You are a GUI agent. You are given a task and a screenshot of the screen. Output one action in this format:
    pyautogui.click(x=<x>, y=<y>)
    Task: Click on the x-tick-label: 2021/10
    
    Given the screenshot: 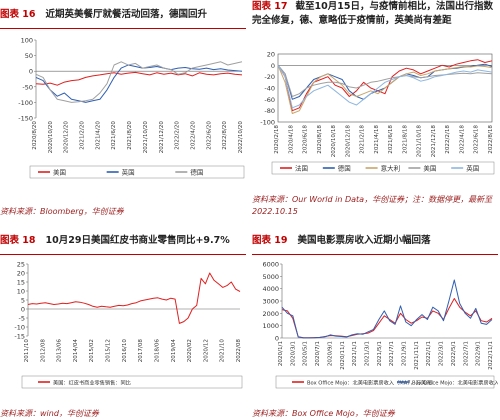 What is the action you would take?
    pyautogui.click(x=223, y=351)
    